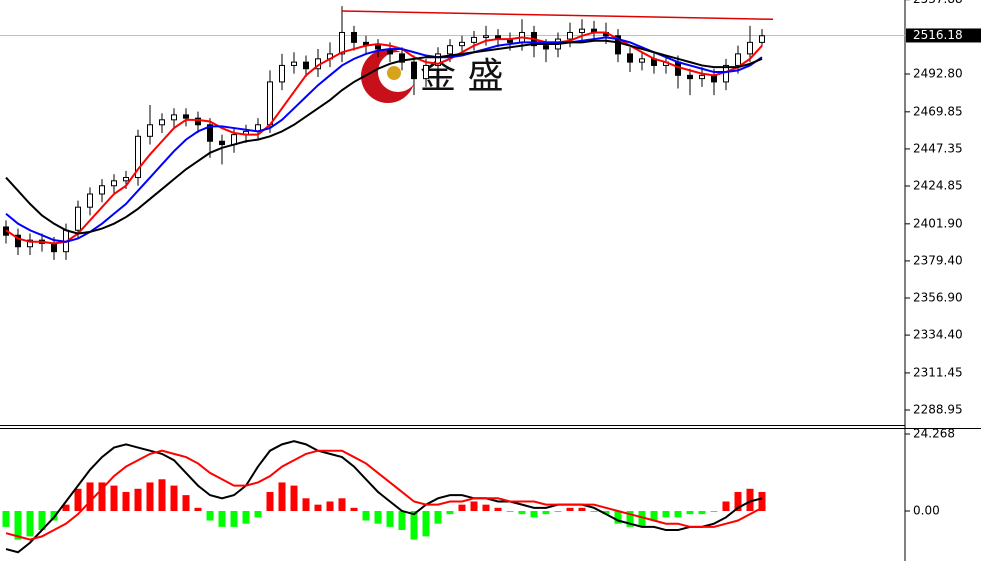 This screenshot has height=561, width=981. What do you see at coordinates (394, 73) in the screenshot?
I see `logo-dot` at bounding box center [394, 73].